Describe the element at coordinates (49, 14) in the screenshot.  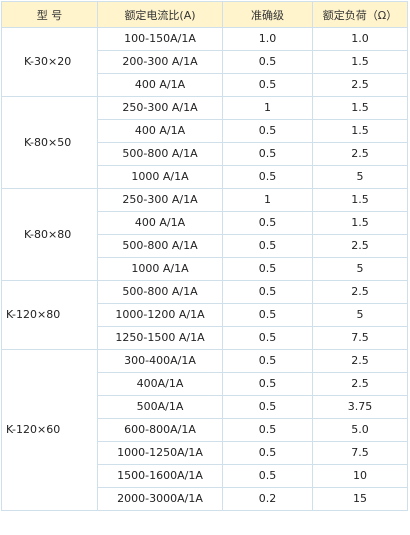
I see `header-model: 型 号` at that location.